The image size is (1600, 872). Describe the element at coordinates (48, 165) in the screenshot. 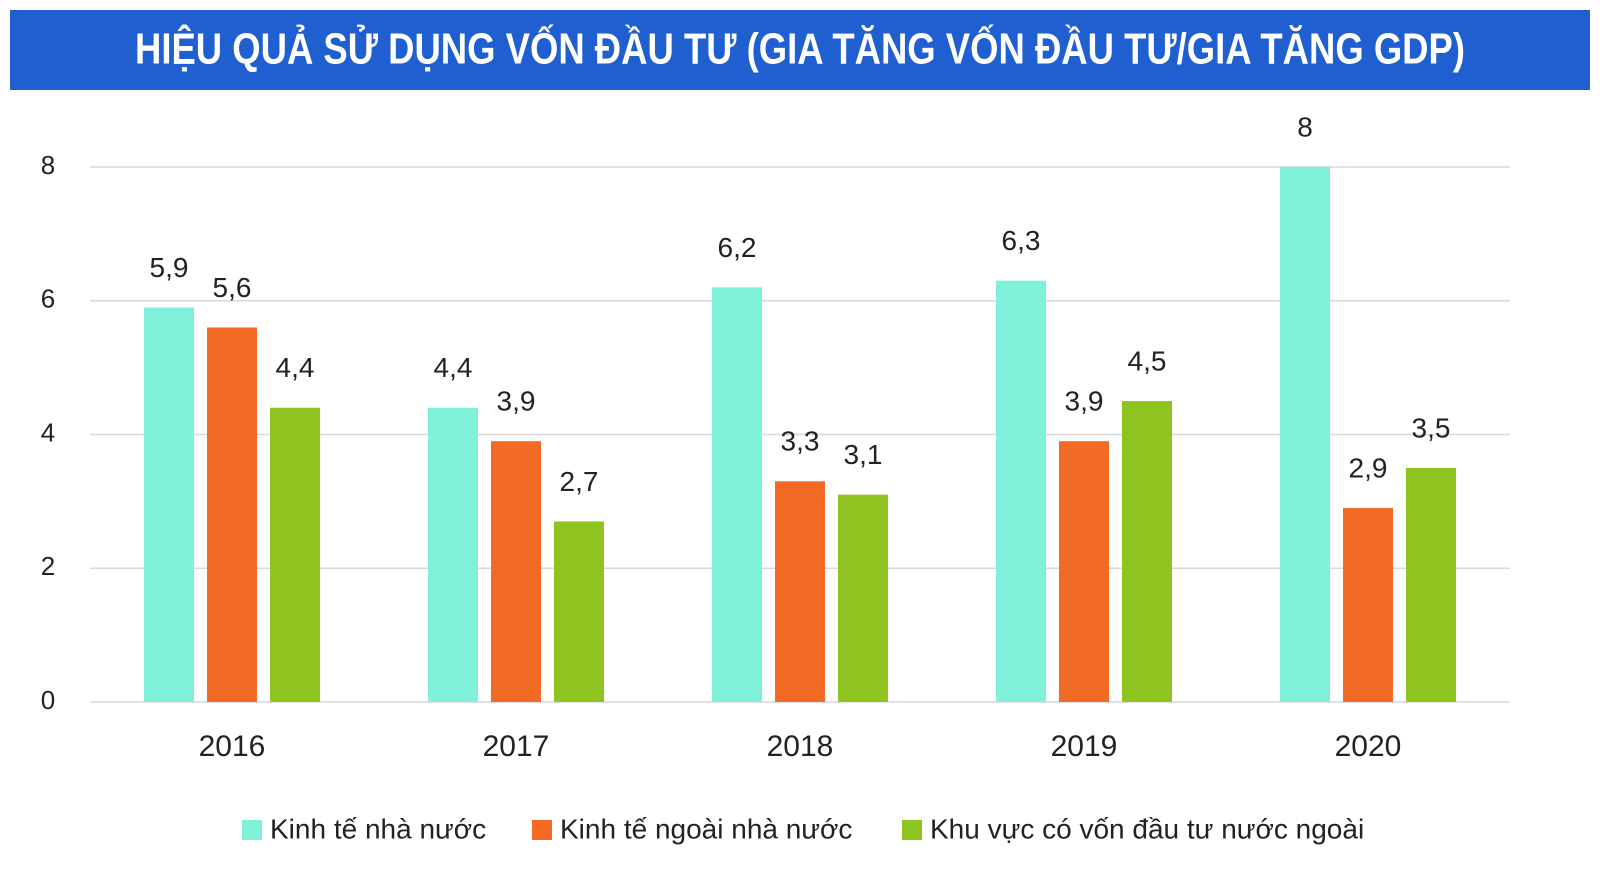

I see `y-tick-label: 8` at that location.